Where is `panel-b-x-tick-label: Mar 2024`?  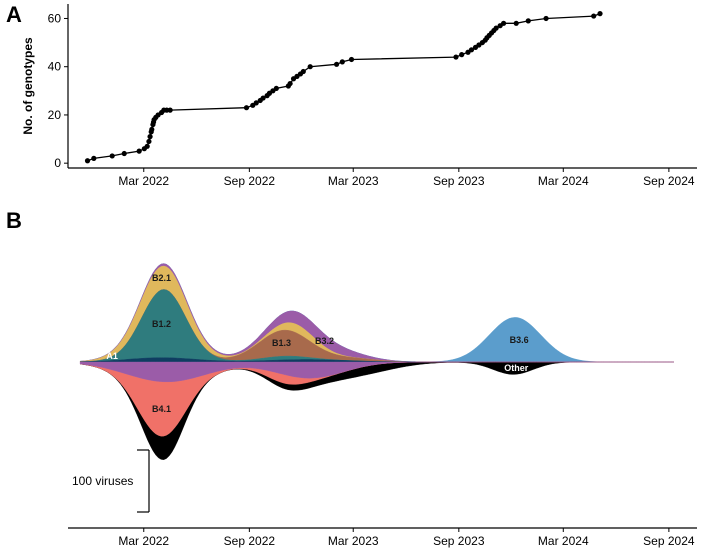
panel-b-x-tick-label: Mar 2024 is located at coordinates (563, 541).